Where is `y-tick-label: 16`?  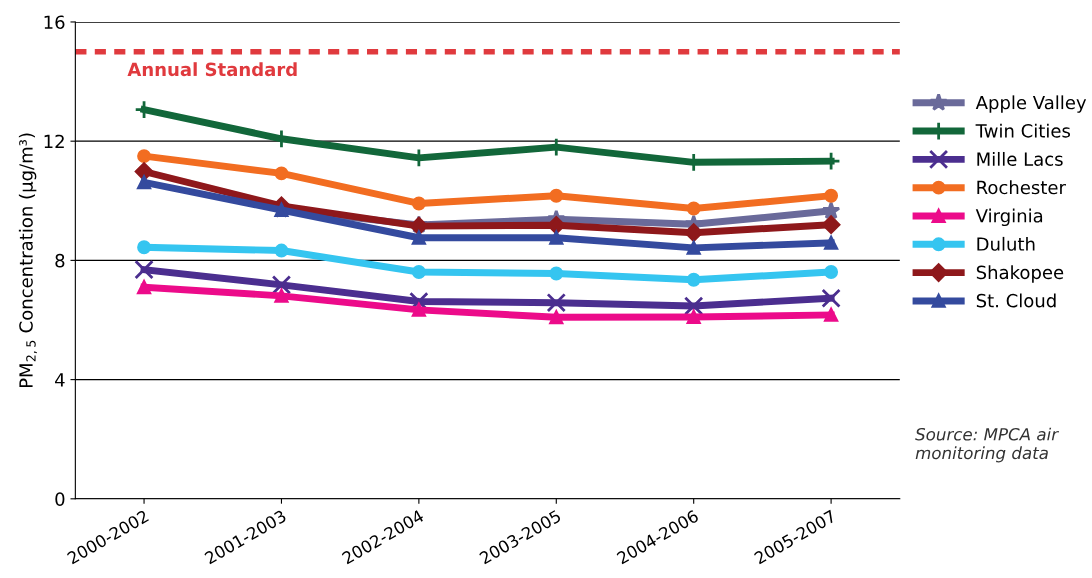
y-tick-label: 16 is located at coordinates (54, 22).